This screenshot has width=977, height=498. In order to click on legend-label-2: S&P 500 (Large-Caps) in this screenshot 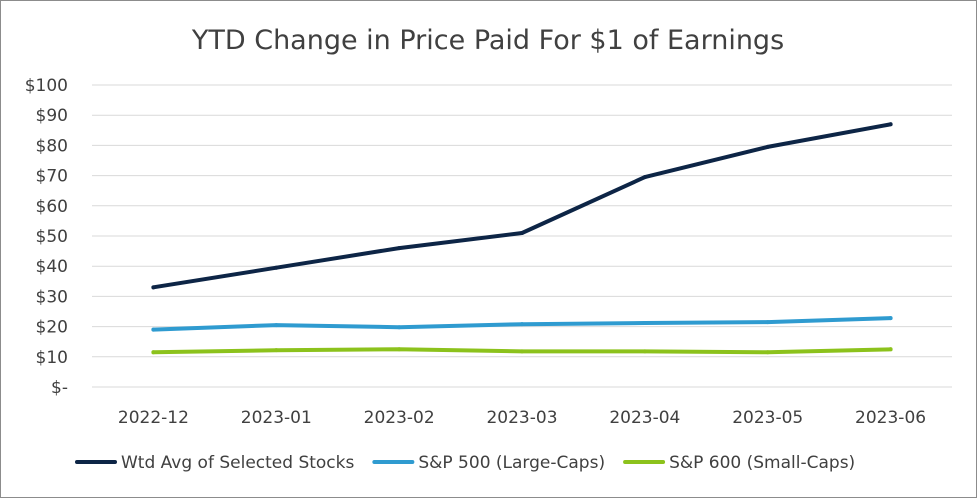, I will do `click(511, 463)`.